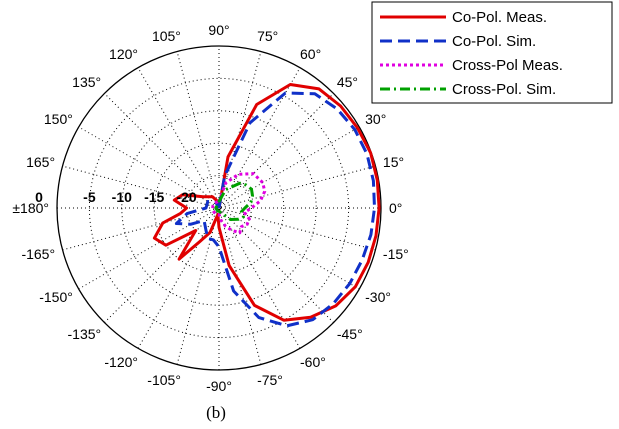 The width and height of the screenshot is (619, 429). What do you see at coordinates (56, 297) in the screenshot?
I see `angle-tick-label: -150°` at bounding box center [56, 297].